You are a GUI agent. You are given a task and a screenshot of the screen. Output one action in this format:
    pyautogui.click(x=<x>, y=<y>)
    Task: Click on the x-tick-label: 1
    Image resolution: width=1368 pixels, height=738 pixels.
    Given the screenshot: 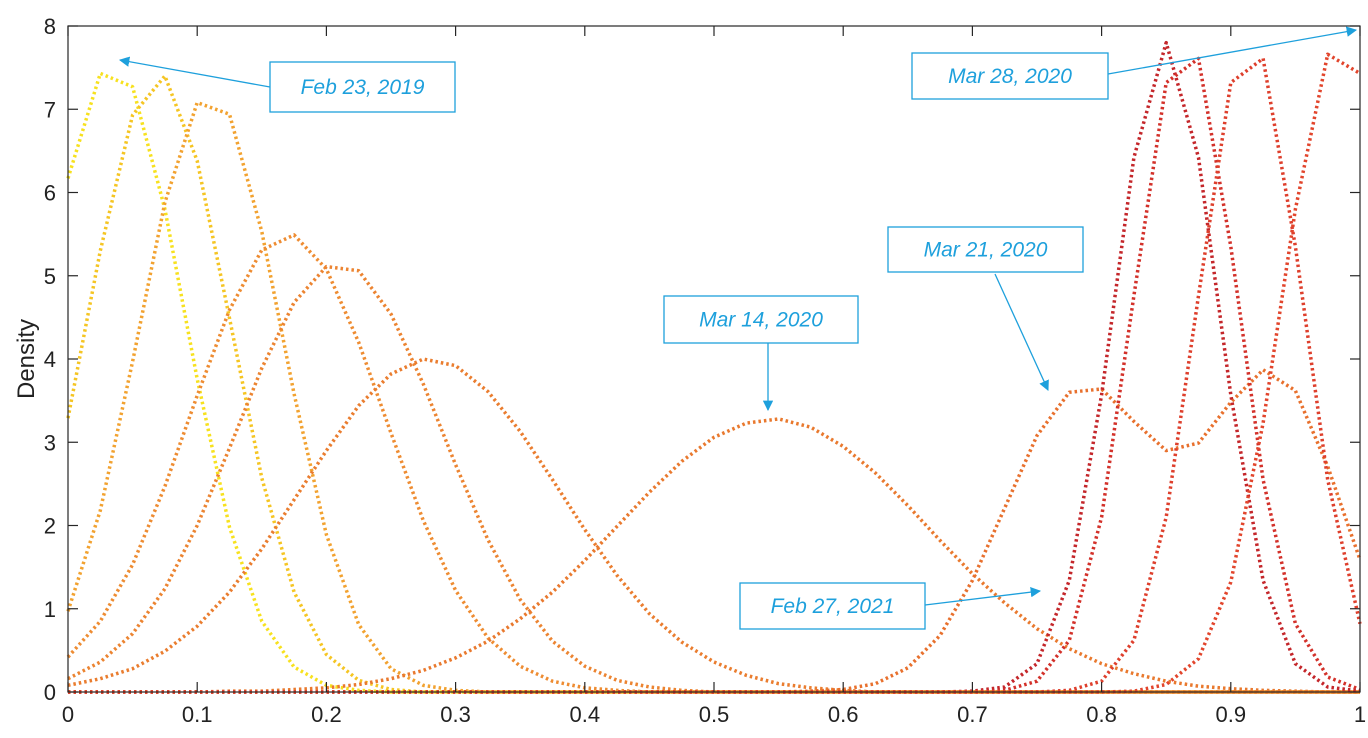 What is the action you would take?
    pyautogui.click(x=1360, y=714)
    